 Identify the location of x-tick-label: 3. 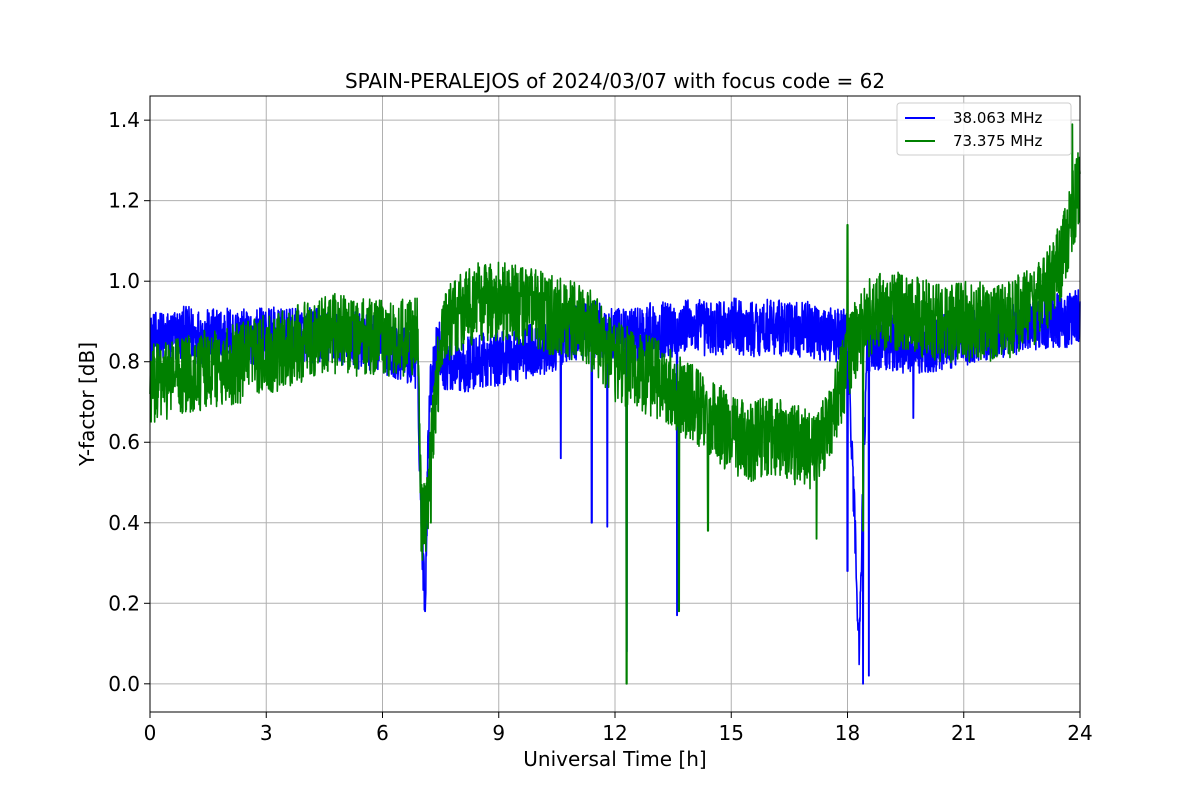
(266, 733).